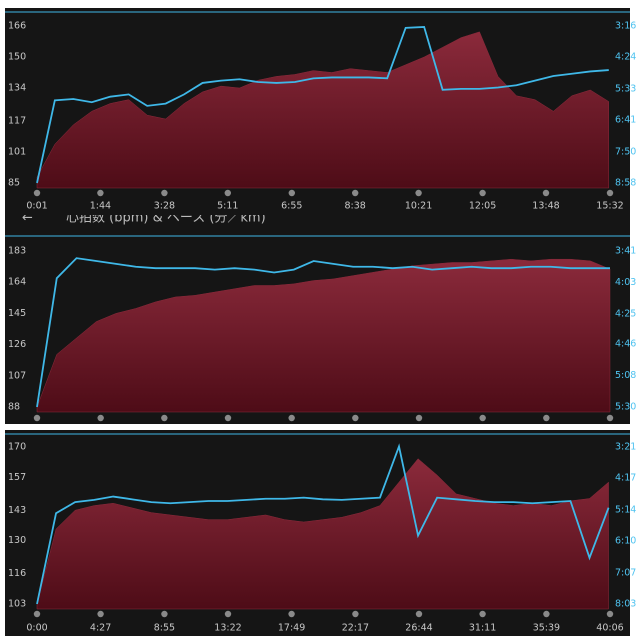  Describe the element at coordinates (227, 628) in the screenshot. I see `x-tick-label: 13:22` at that location.